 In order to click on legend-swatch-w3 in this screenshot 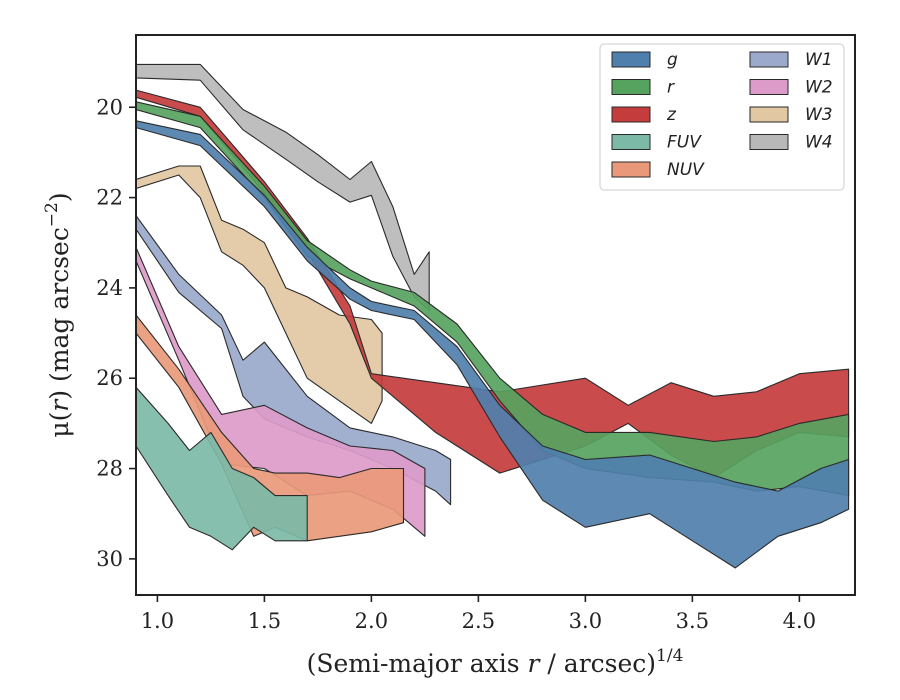, I will do `click(769, 114)`.